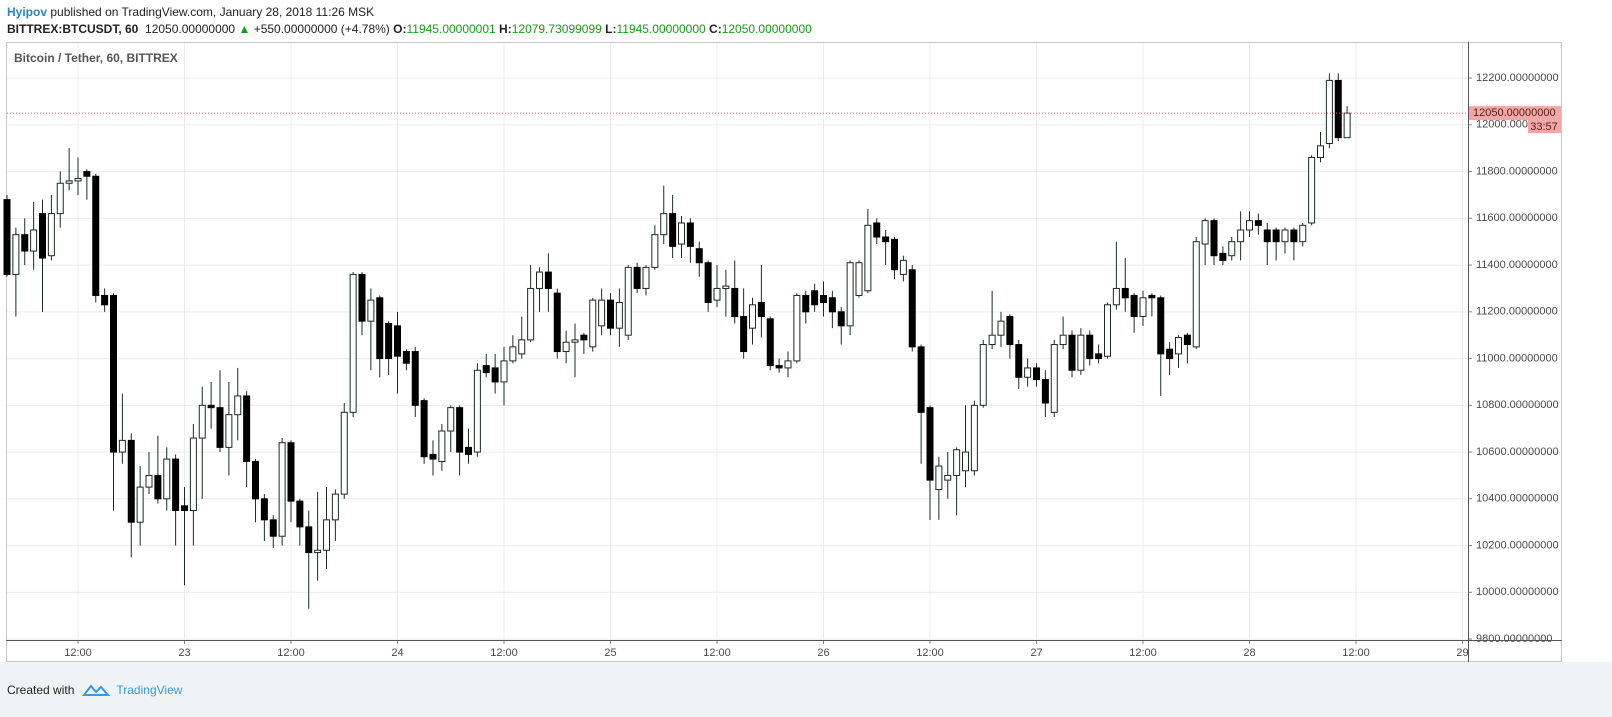 The image size is (1612, 717). What do you see at coordinates (556, 29) in the screenshot?
I see `ohlc-value: 12079.73099099` at bounding box center [556, 29].